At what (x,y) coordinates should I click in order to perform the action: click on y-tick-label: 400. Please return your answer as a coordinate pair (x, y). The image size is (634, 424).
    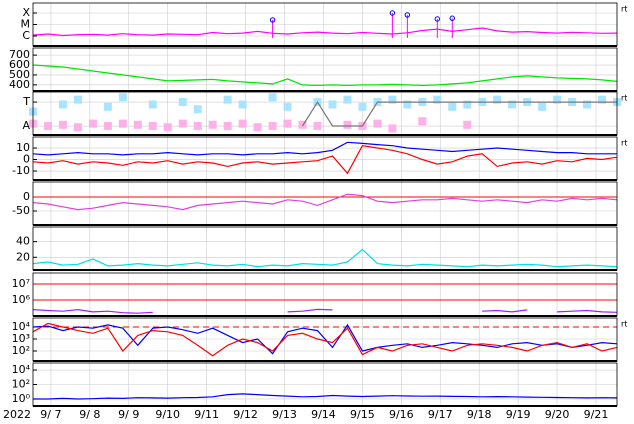
    Looking at the image, I should click on (19, 84).